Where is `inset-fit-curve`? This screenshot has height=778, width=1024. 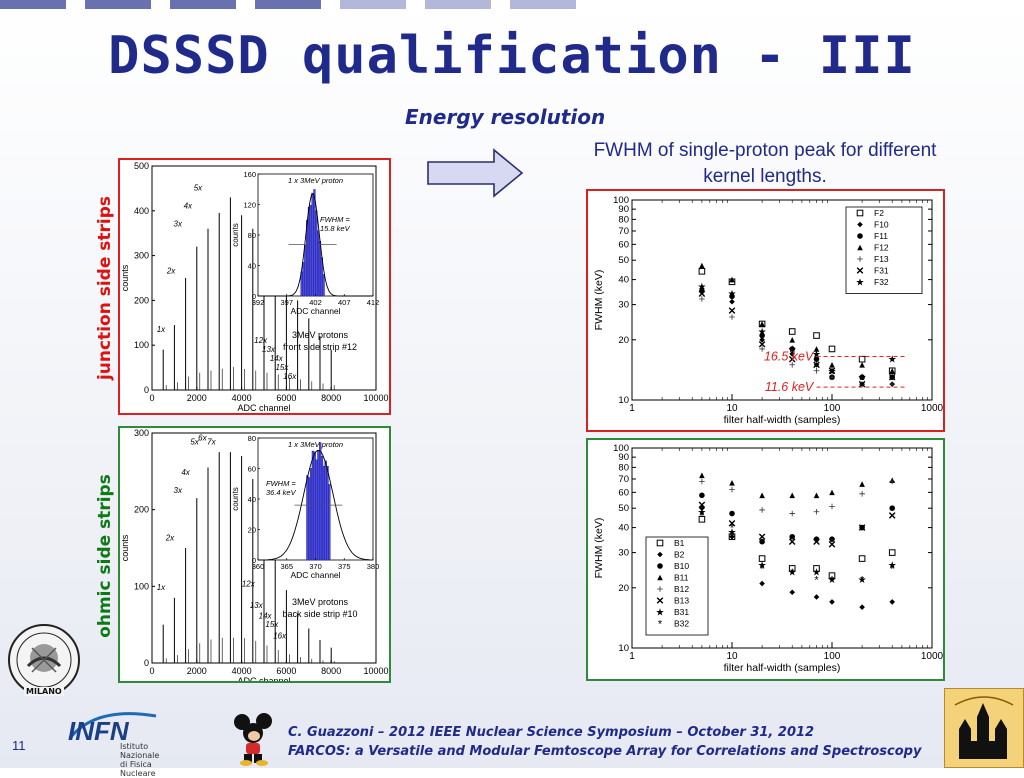
inset-fit-curve is located at coordinates (315, 505).